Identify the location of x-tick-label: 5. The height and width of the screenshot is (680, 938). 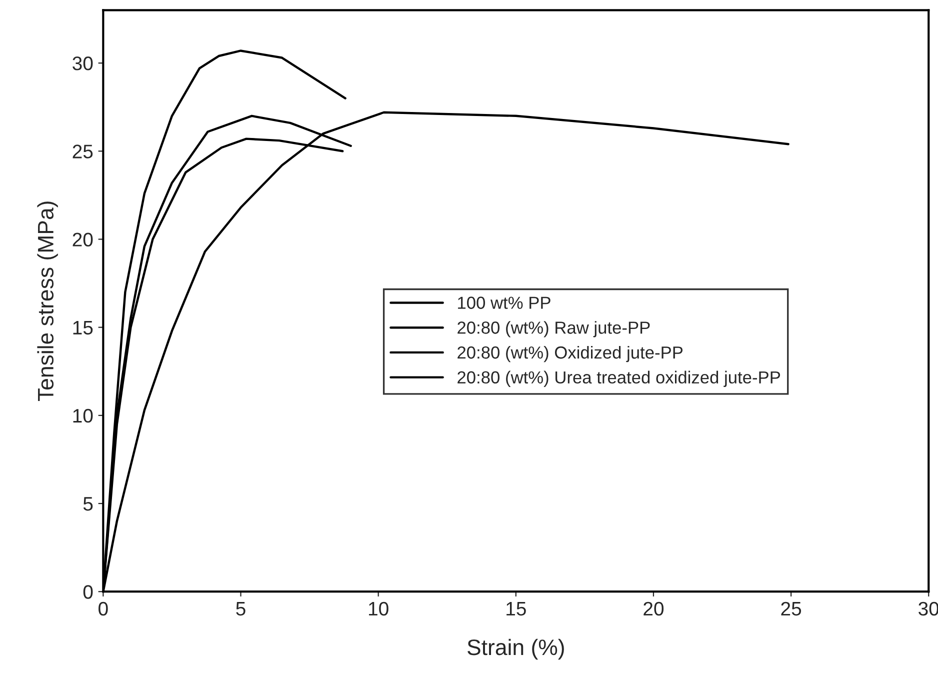
(241, 609).